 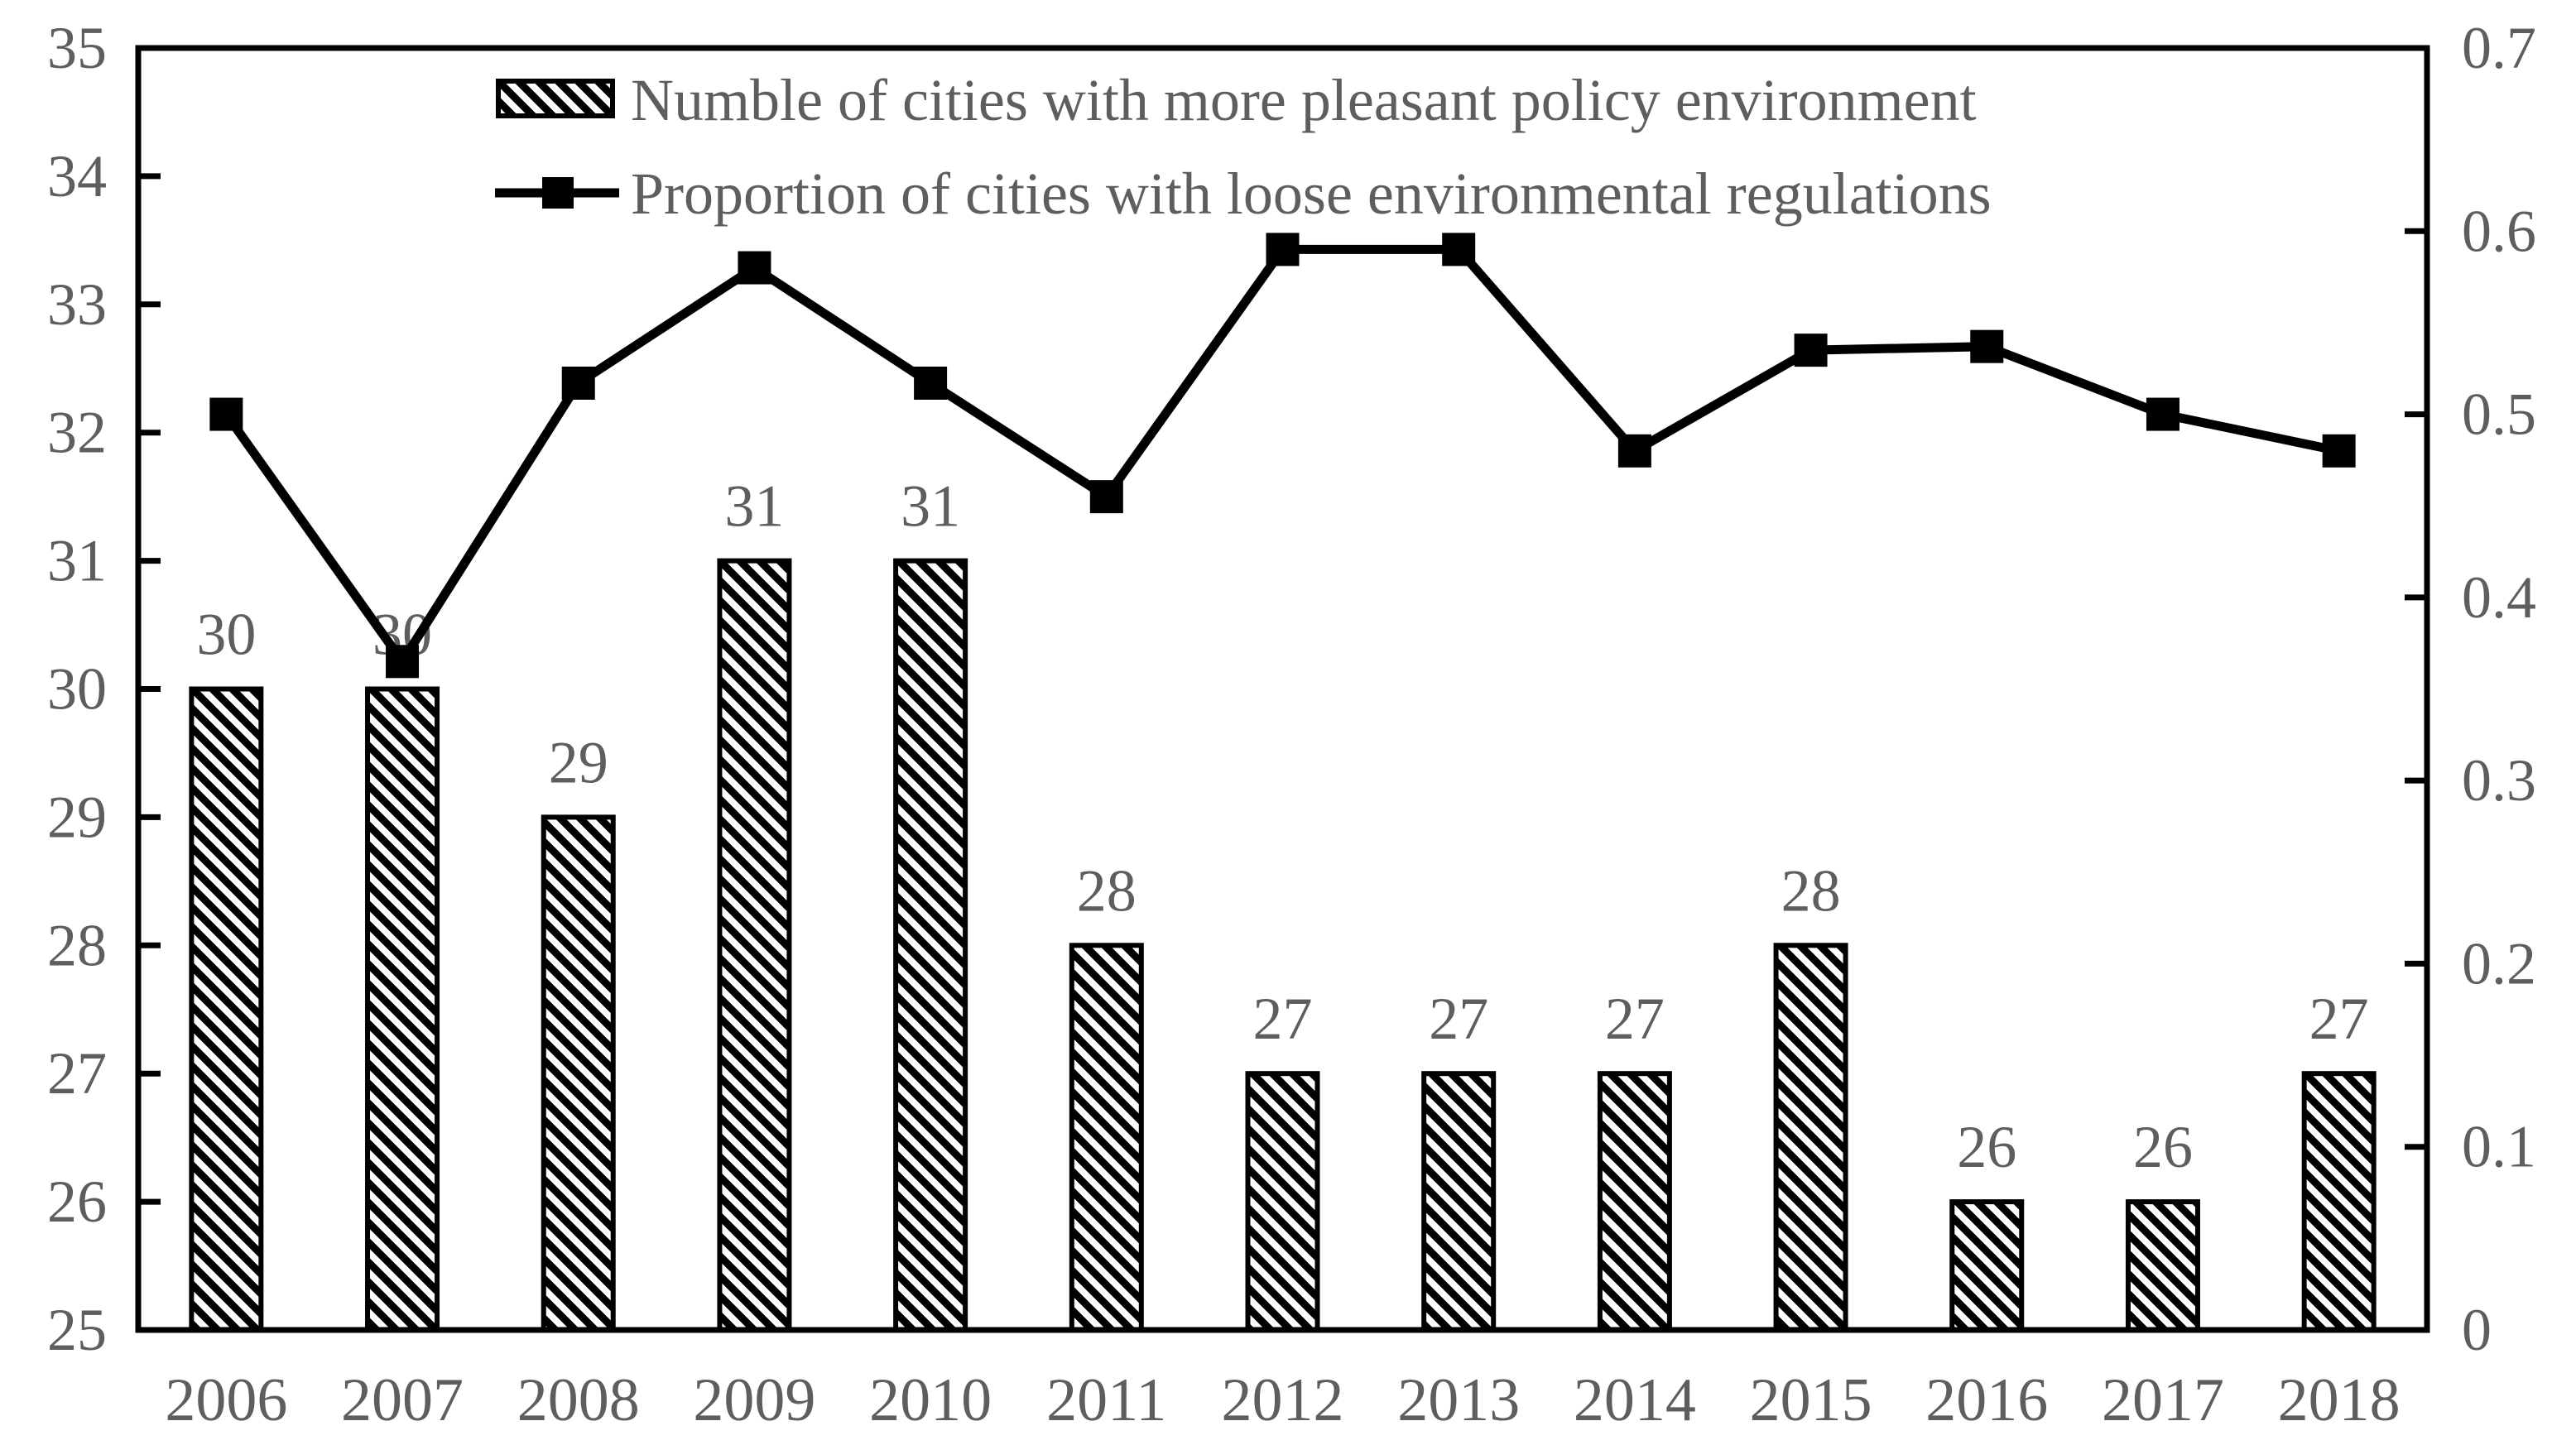 I want to click on left-axis-tick-label: 26, so click(x=77, y=1202).